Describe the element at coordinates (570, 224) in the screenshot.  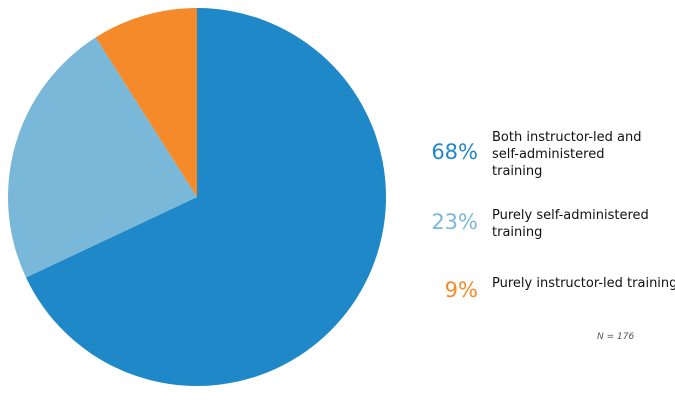
I see `legend-label: Purely self-administered training` at that location.